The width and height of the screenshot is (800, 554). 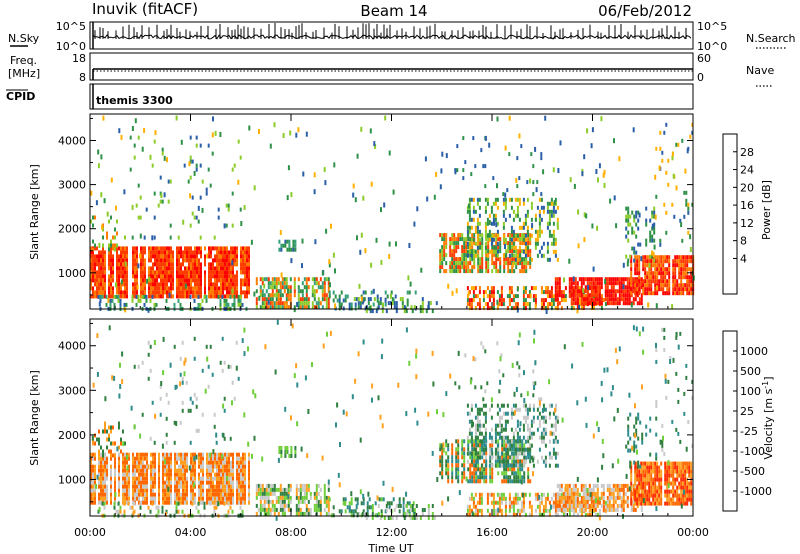 What do you see at coordinates (747, 170) in the screenshot?
I see `power-colorbar-tick-label: 24` at bounding box center [747, 170].